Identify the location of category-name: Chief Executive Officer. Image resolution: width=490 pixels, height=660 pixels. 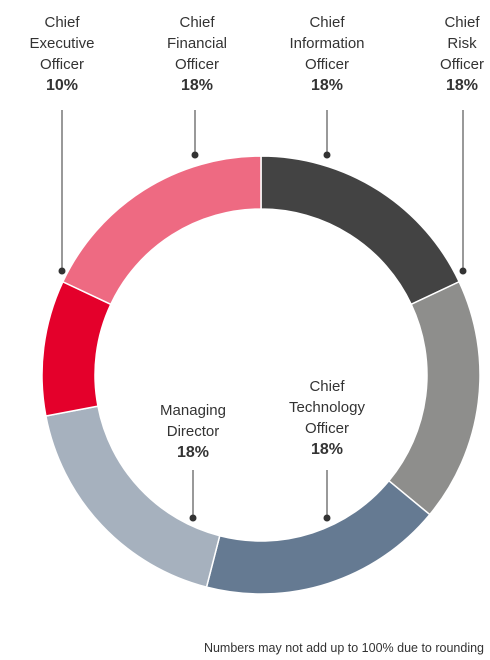
(62, 43).